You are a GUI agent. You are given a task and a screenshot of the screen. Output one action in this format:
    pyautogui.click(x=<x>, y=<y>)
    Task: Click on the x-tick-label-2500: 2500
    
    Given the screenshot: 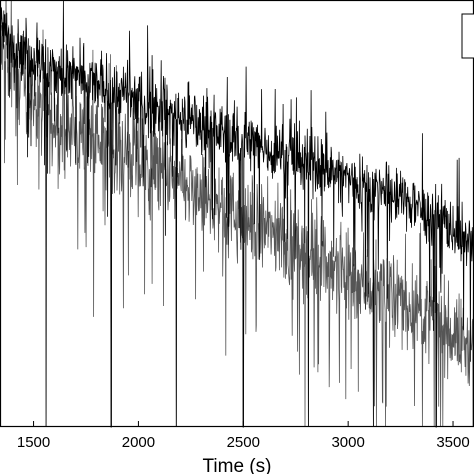 What is the action you would take?
    pyautogui.click(x=243, y=442)
    